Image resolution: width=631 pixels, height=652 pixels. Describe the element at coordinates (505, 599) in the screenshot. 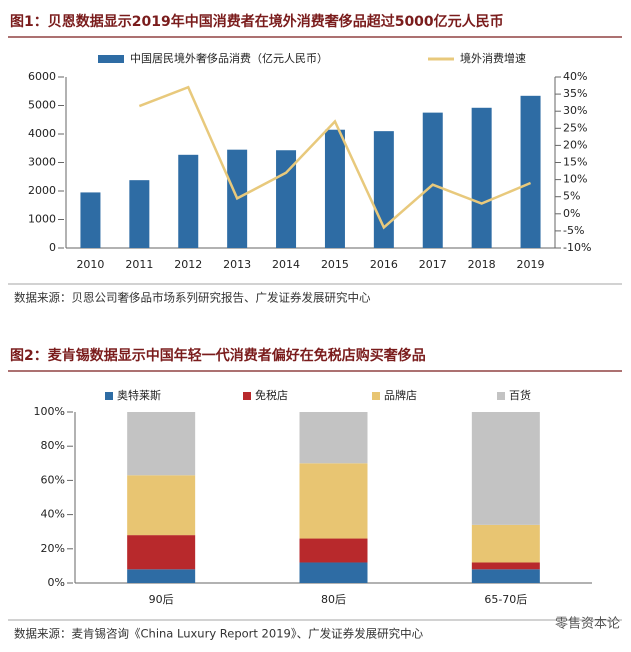

I see `x-tick-label: 65-70后` at that location.